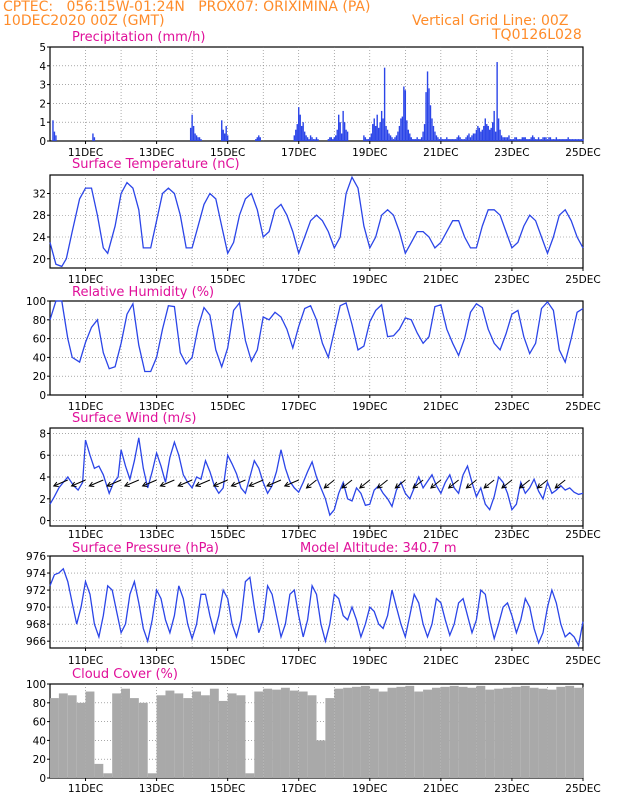 Image resolution: width=618 pixels, height=800 pixels. What do you see at coordinates (42, 104) in the screenshot?
I see `precipitation-ytick: 2` at bounding box center [42, 104].